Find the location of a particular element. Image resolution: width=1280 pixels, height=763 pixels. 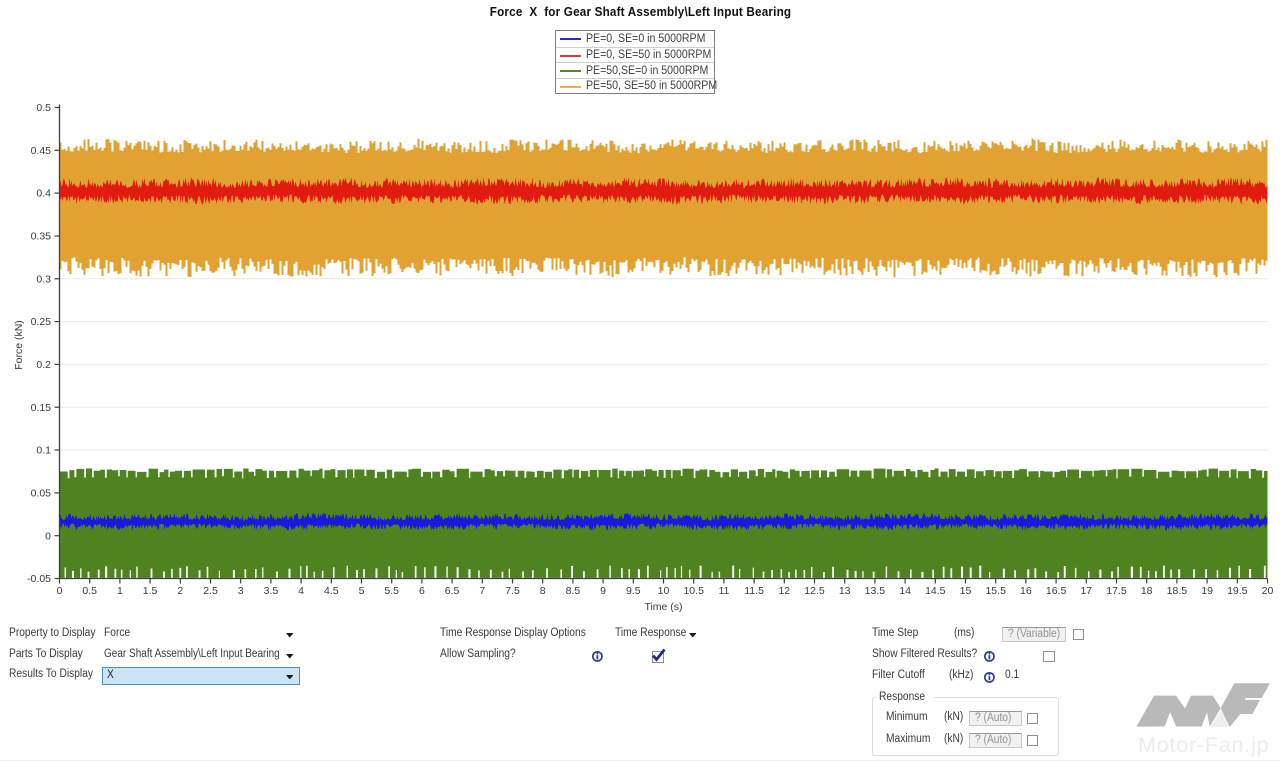

svg-text: 4.5 is located at coordinates (331, 591).